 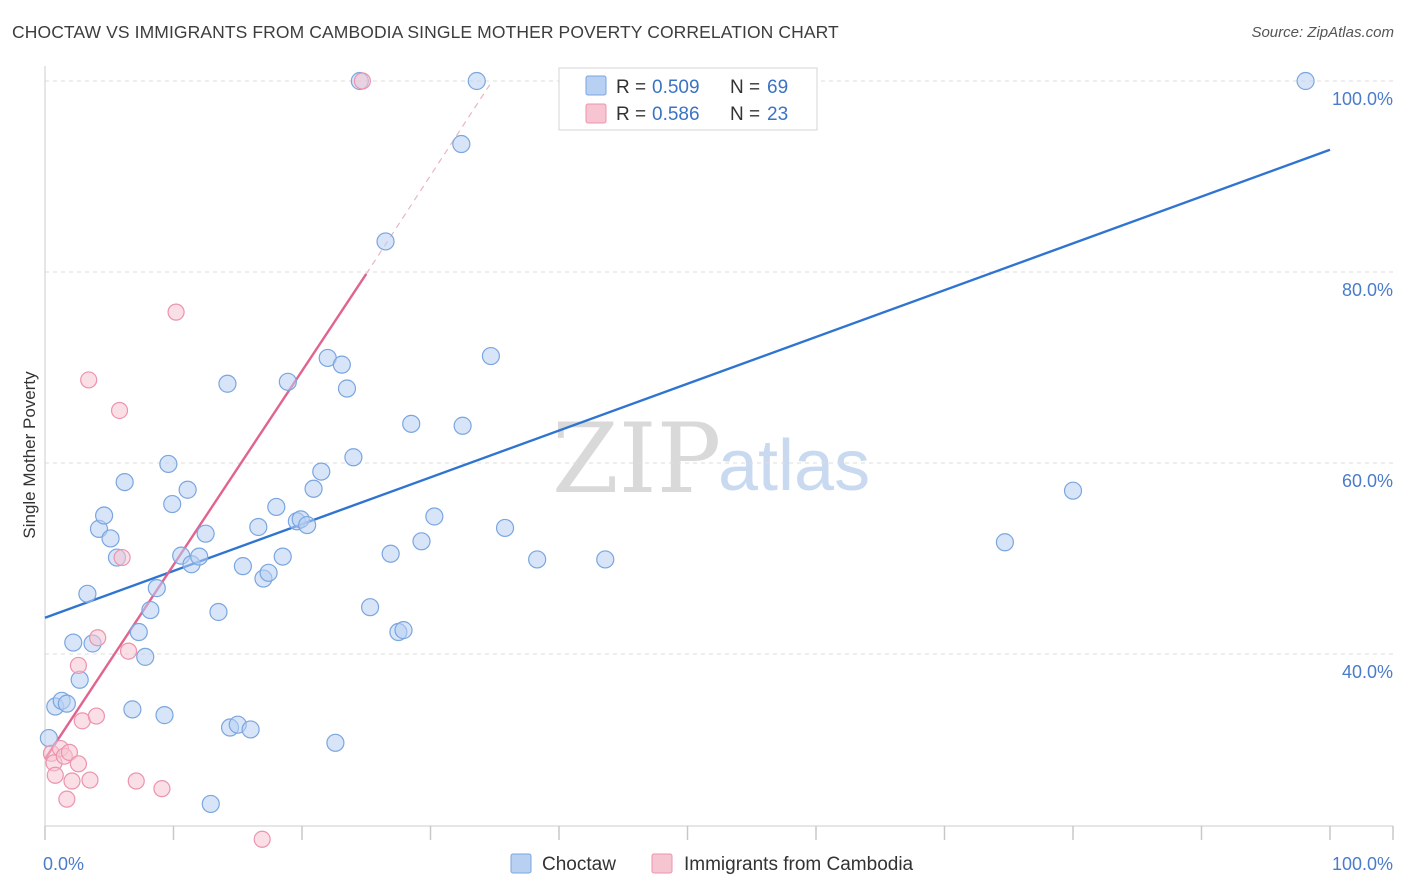 What do you see at coordinates (596, 85) in the screenshot?
I see `legend-swatch-choctaw` at bounding box center [596, 85].